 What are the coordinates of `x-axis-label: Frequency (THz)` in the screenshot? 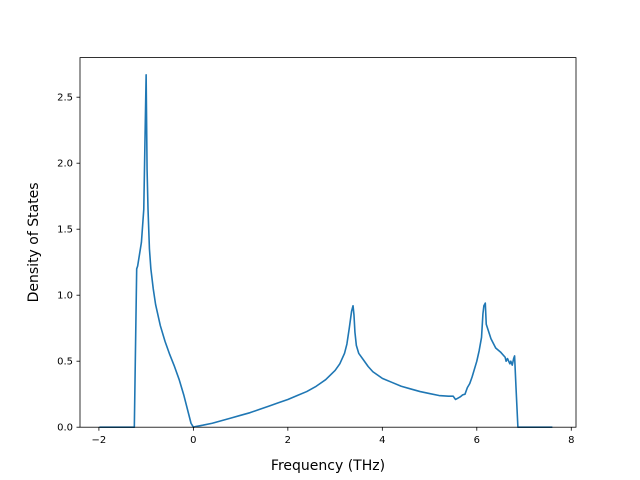 It's located at (328, 466).